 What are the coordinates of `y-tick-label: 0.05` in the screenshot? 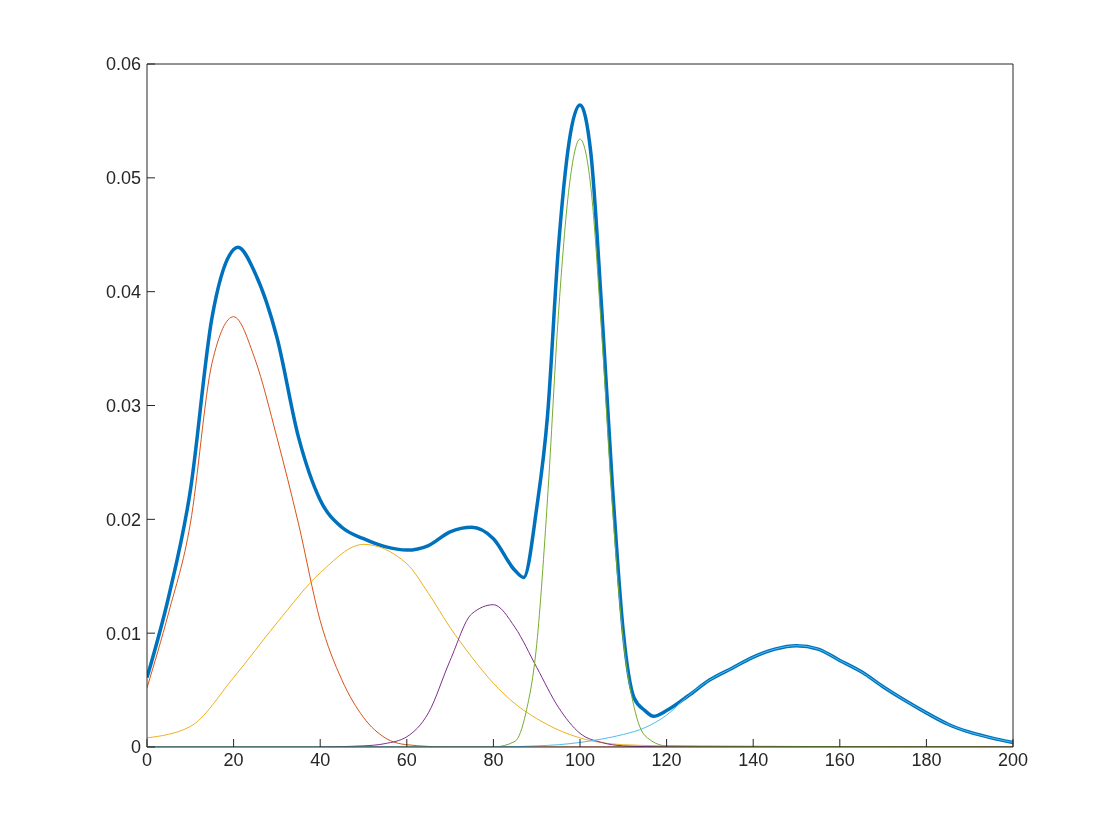 It's located at (123, 178).